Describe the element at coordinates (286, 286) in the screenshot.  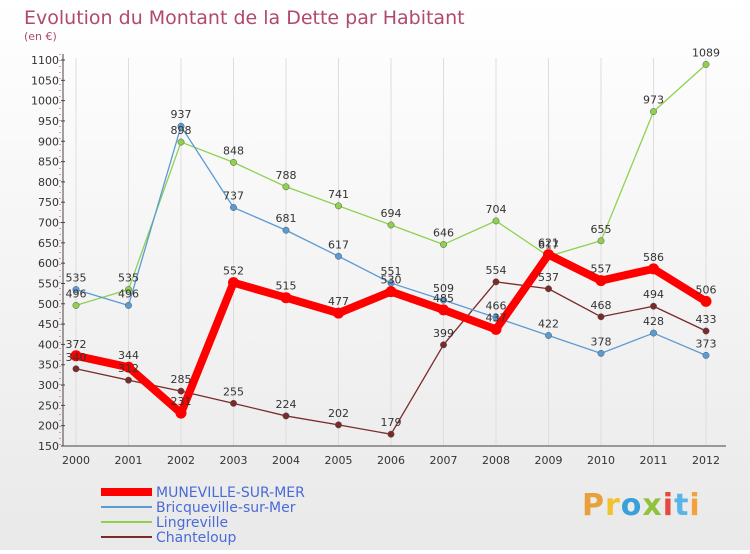
I see `data-label: 515` at that location.